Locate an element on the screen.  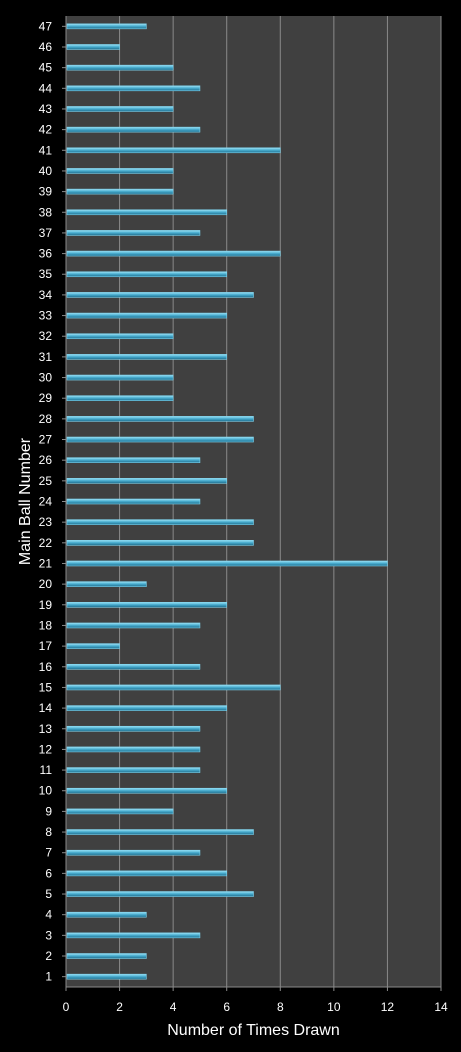
x-tick-label: 2 is located at coordinates (119, 1007).